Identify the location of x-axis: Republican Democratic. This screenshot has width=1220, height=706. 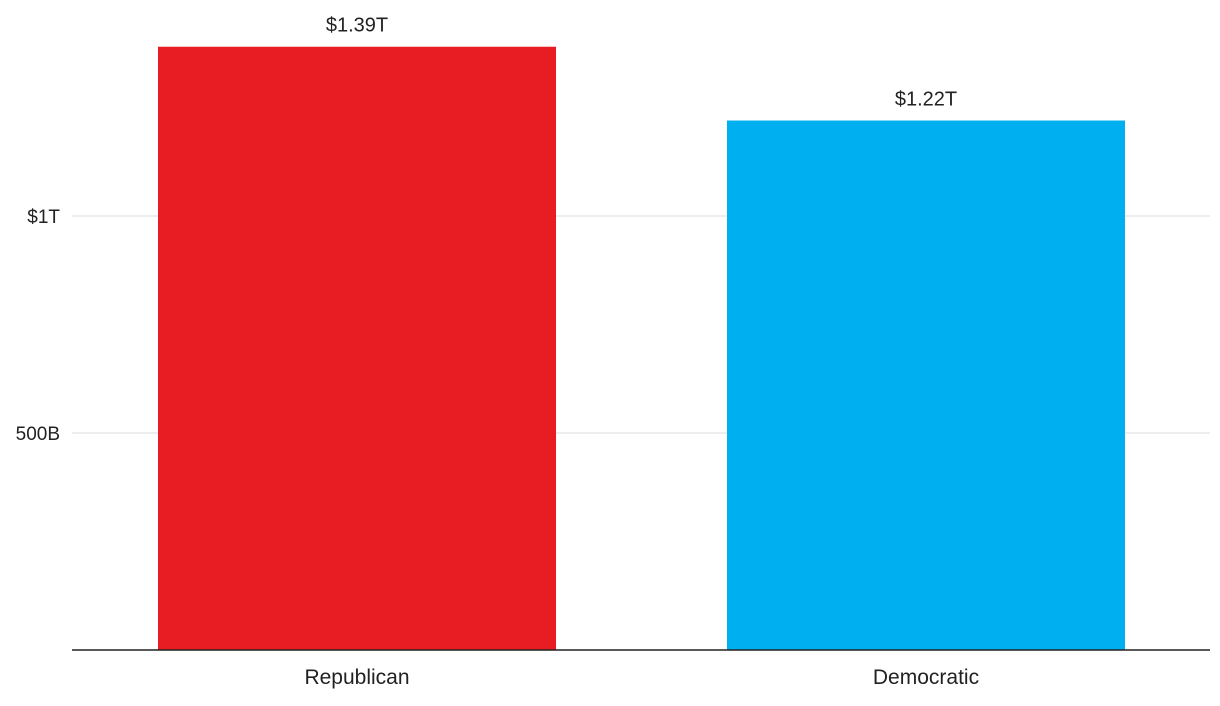
(641, 677).